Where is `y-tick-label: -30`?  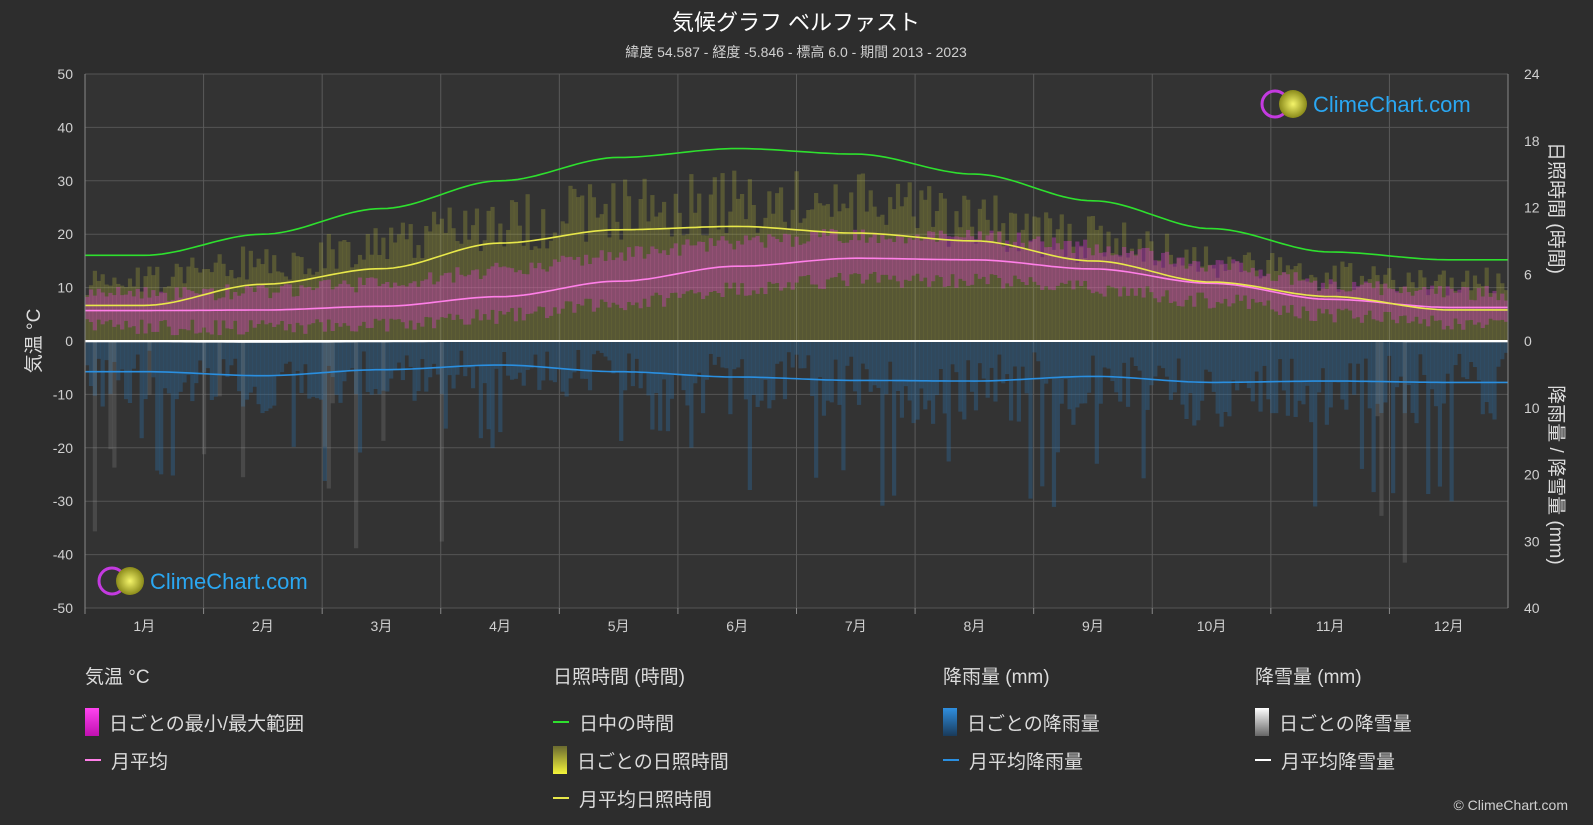 y-tick-label: -30 is located at coordinates (63, 501).